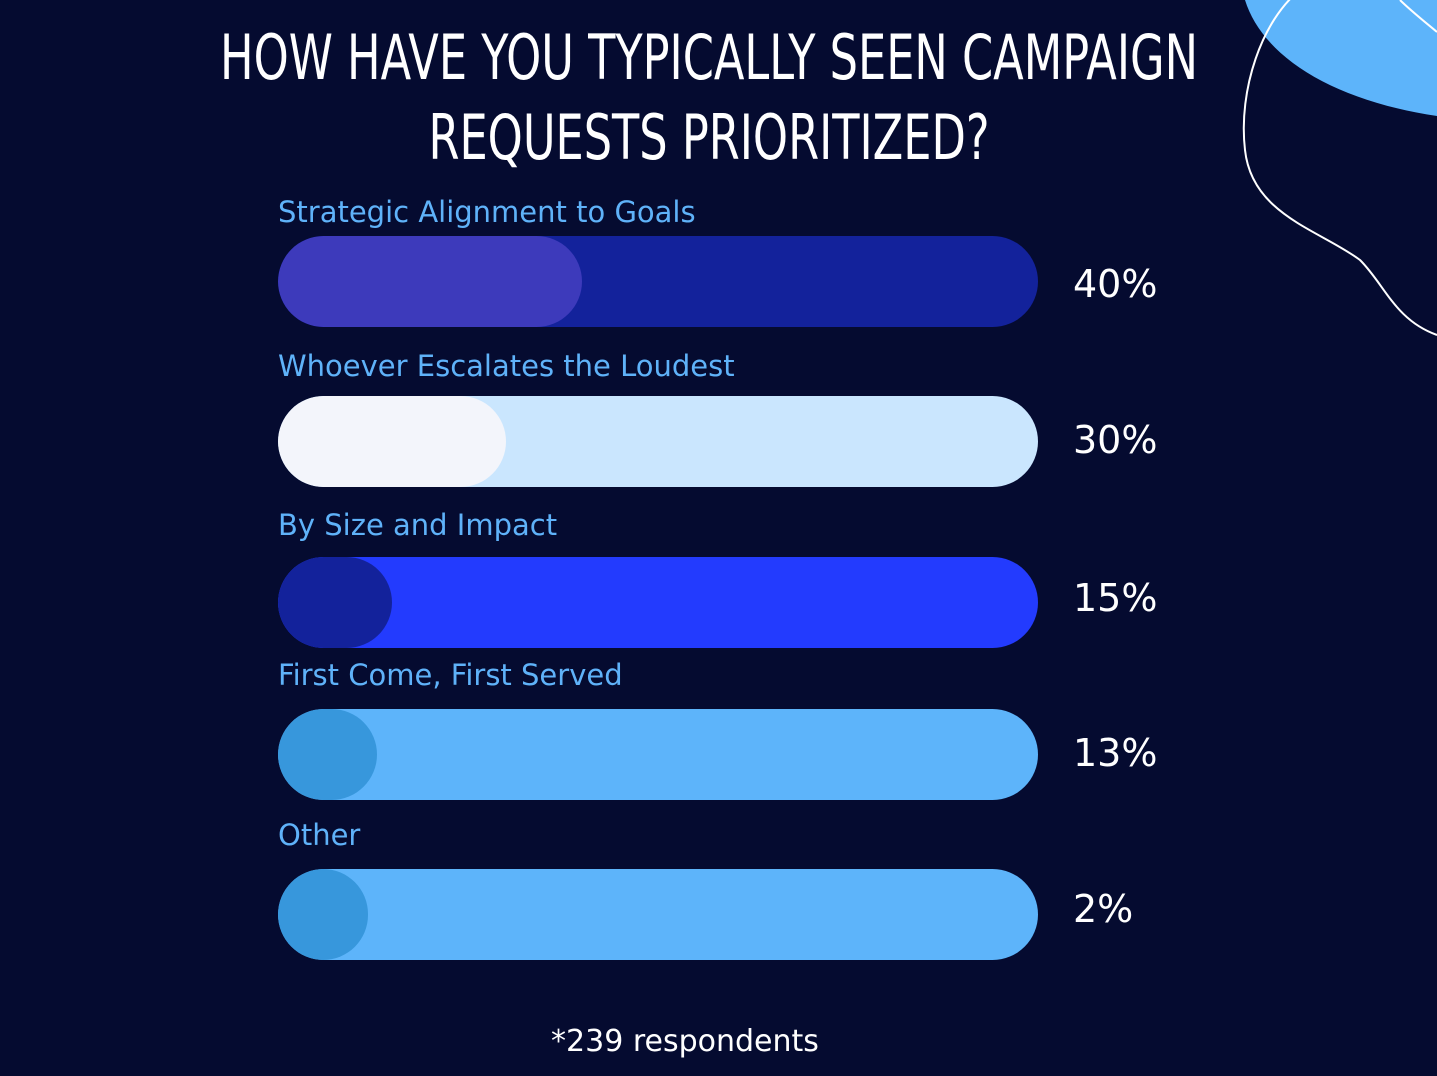 This screenshot has width=1437, height=1076. Describe the element at coordinates (1115, 753) in the screenshot. I see `value-label: 13%` at that location.